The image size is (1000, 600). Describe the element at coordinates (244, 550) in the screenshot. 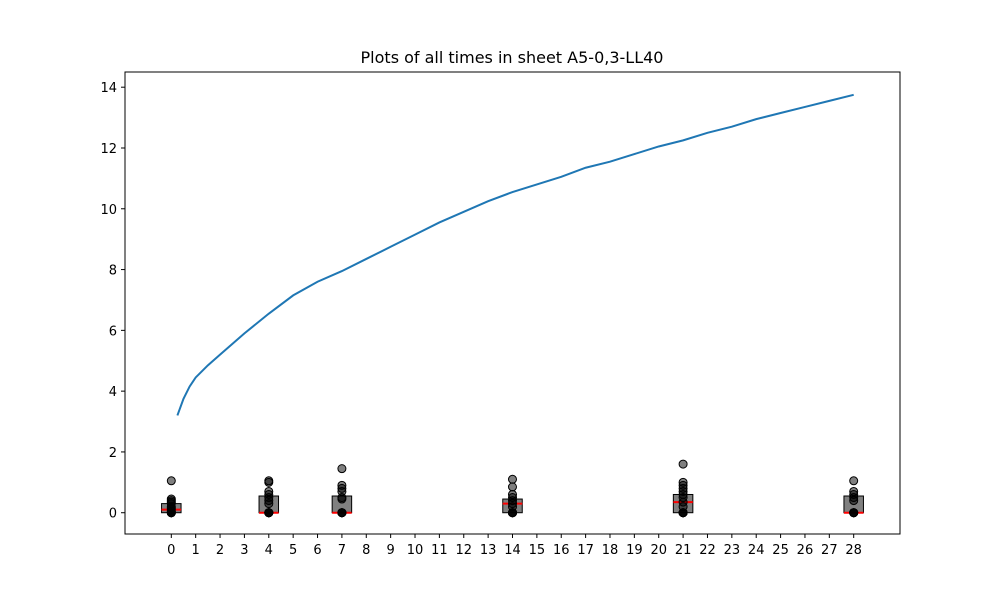

I see `x-tick-label: 3` at that location.